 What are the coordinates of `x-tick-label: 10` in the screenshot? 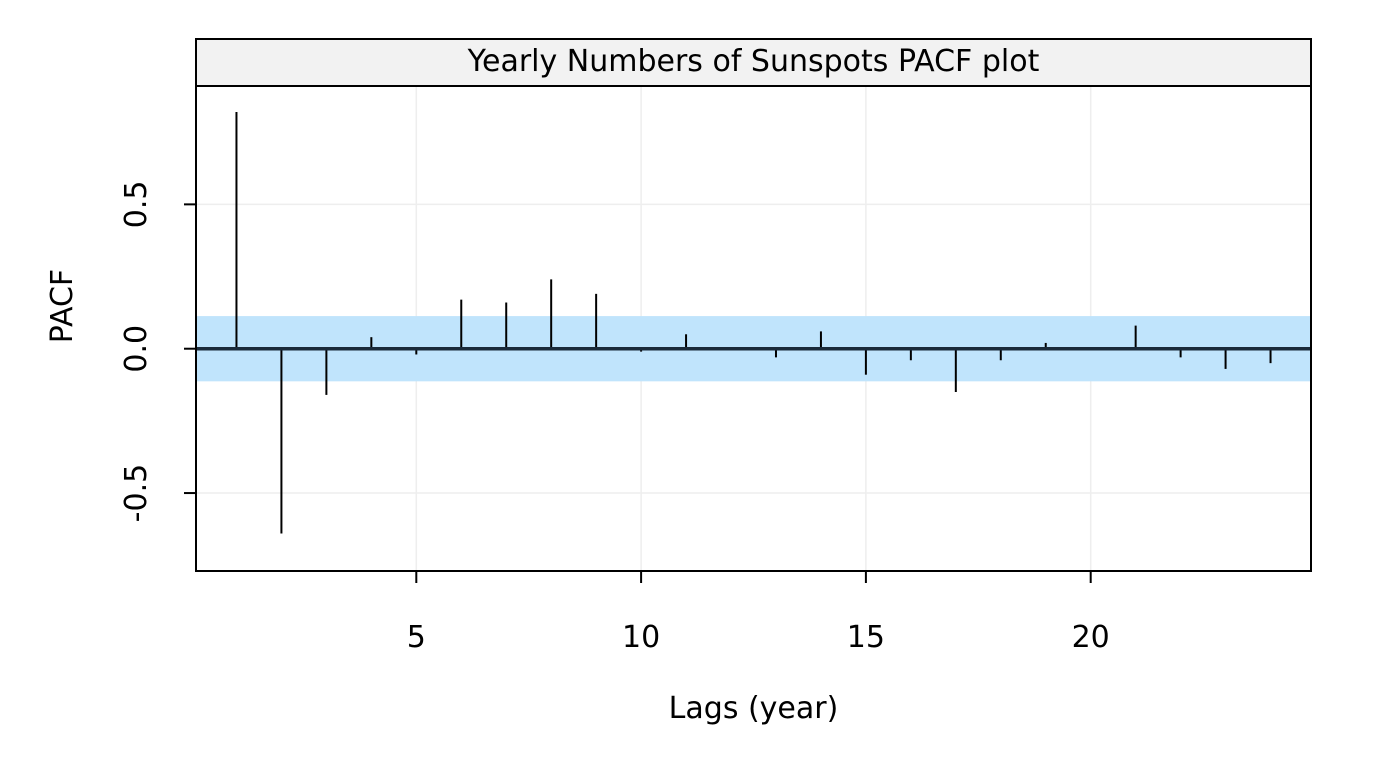 It's located at (641, 637).